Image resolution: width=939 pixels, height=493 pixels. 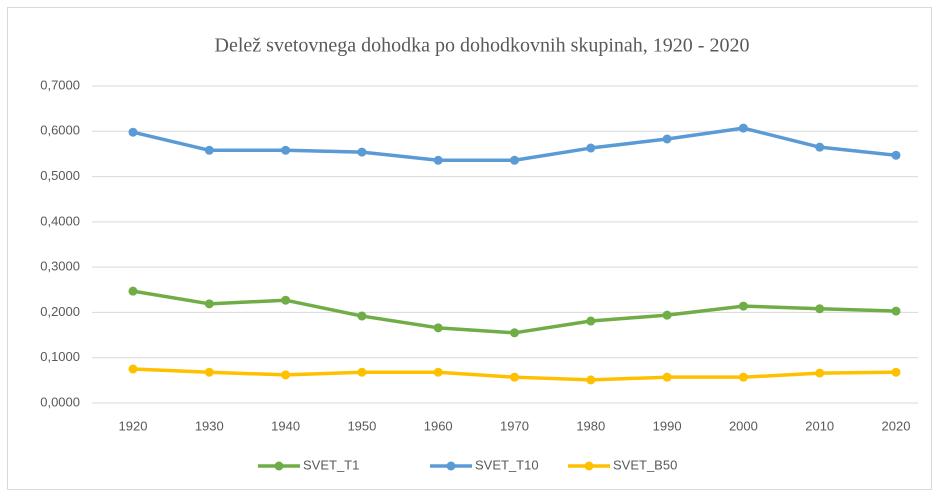 What do you see at coordinates (438, 425) in the screenshot?
I see `x-tick-label: 1960` at bounding box center [438, 425].